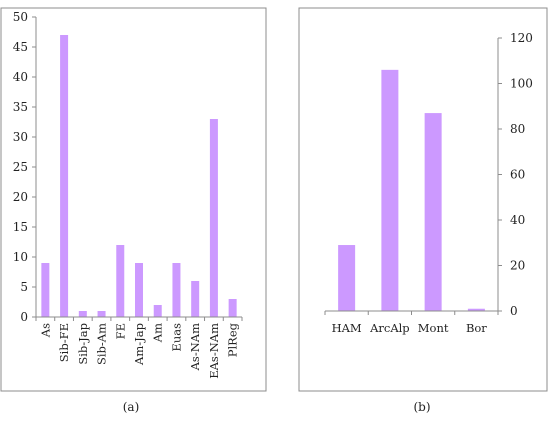  What do you see at coordinates (517, 266) in the screenshot?
I see `y-tick-label-b: 20` at bounding box center [517, 266].